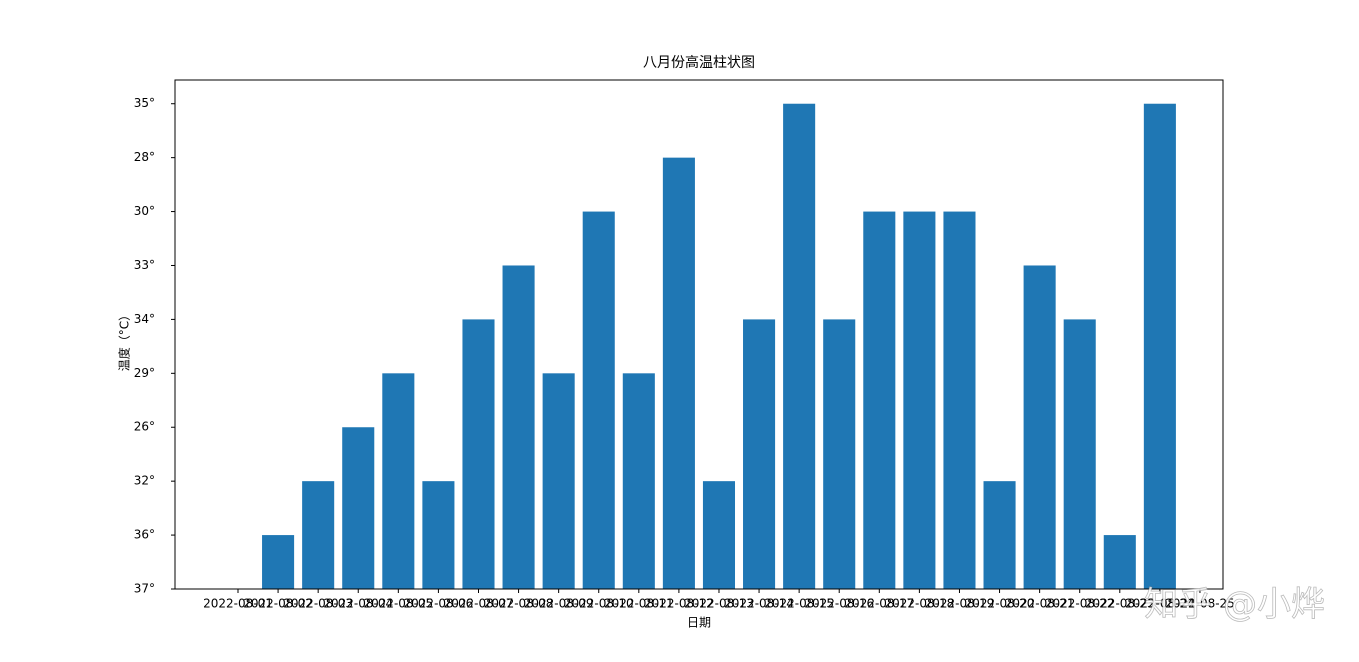 The image size is (1359, 662). What do you see at coordinates (144, 265) in the screenshot?
I see `y-tick-label: 33°` at bounding box center [144, 265].